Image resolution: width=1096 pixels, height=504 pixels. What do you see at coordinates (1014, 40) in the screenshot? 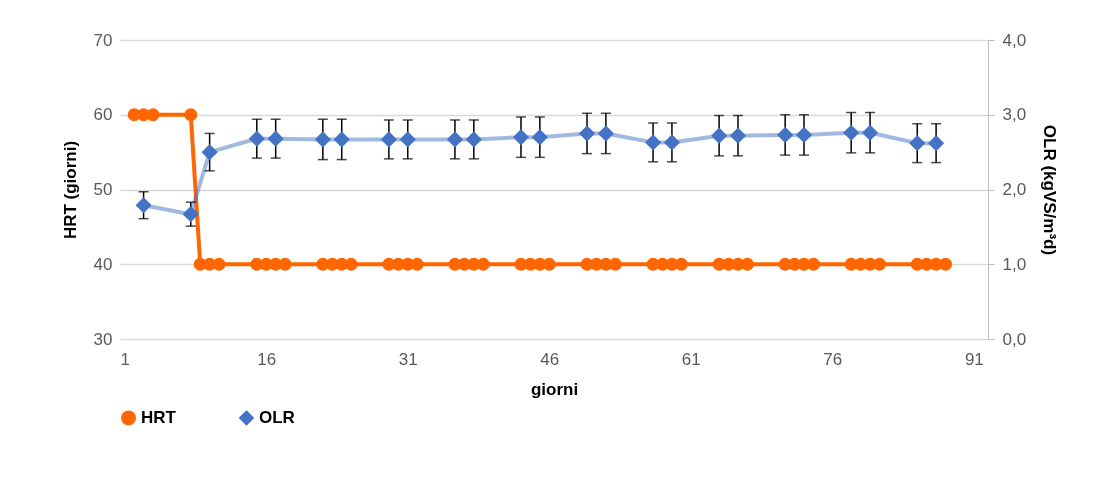
I see `y2-tick-label: 4,0` at bounding box center [1014, 40].